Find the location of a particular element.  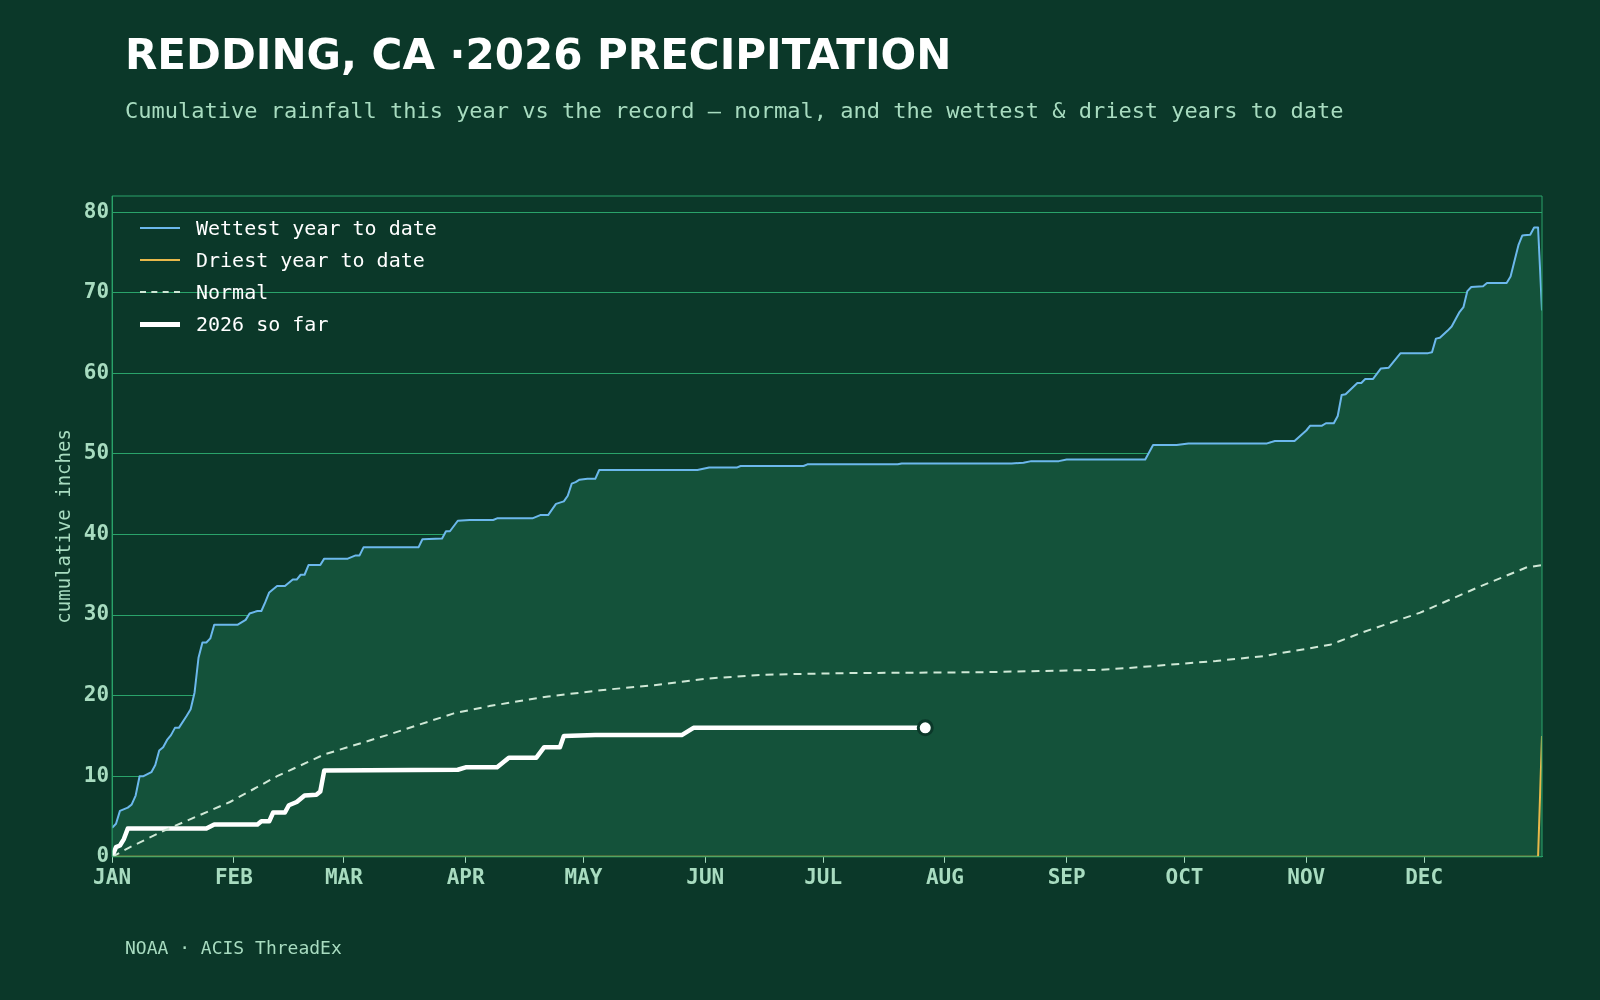

x-tick-label: FEB is located at coordinates (233, 876).